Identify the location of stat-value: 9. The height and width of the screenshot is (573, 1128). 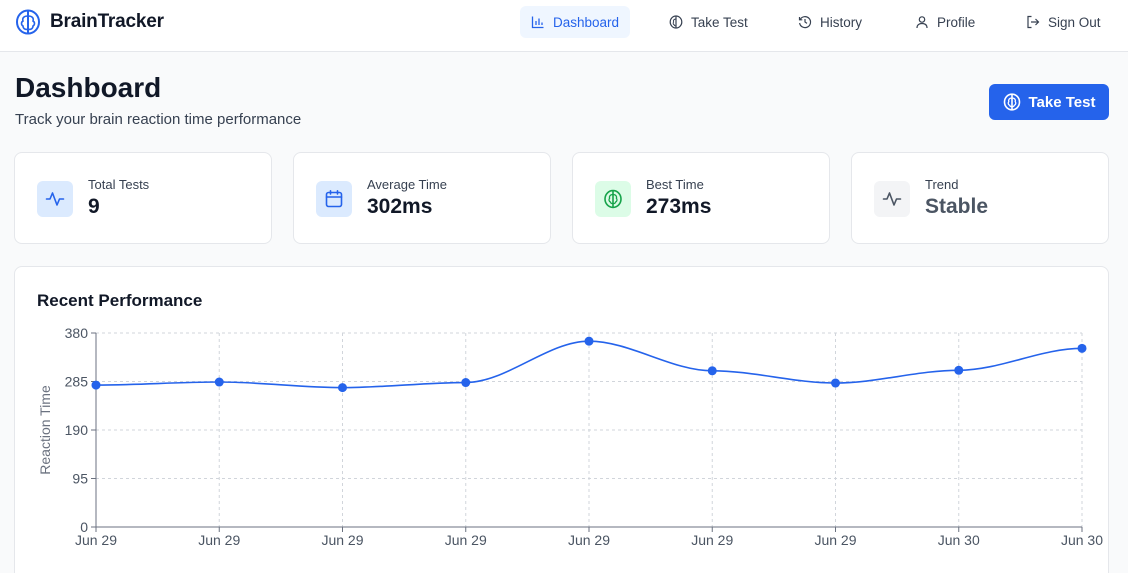
(94, 206).